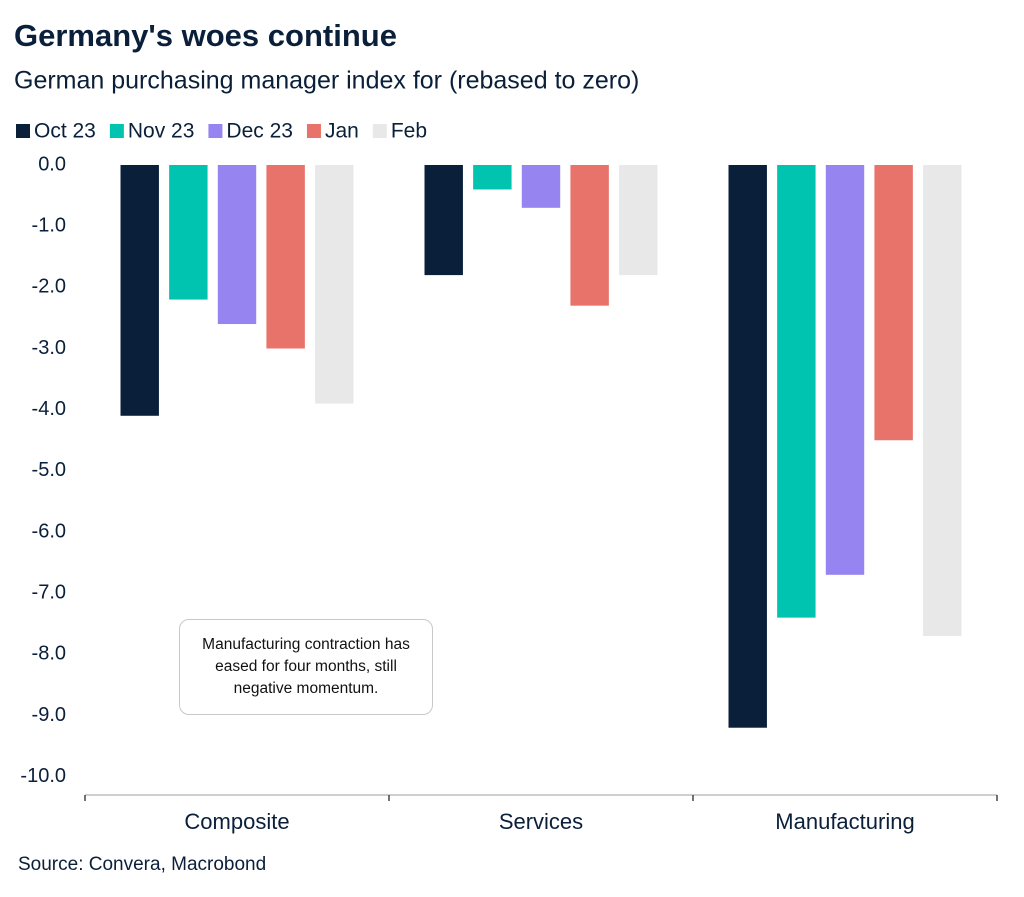 This screenshot has width=1024, height=897. Describe the element at coordinates (49, 715) in the screenshot. I see `y-tick-label: -9.0` at that location.